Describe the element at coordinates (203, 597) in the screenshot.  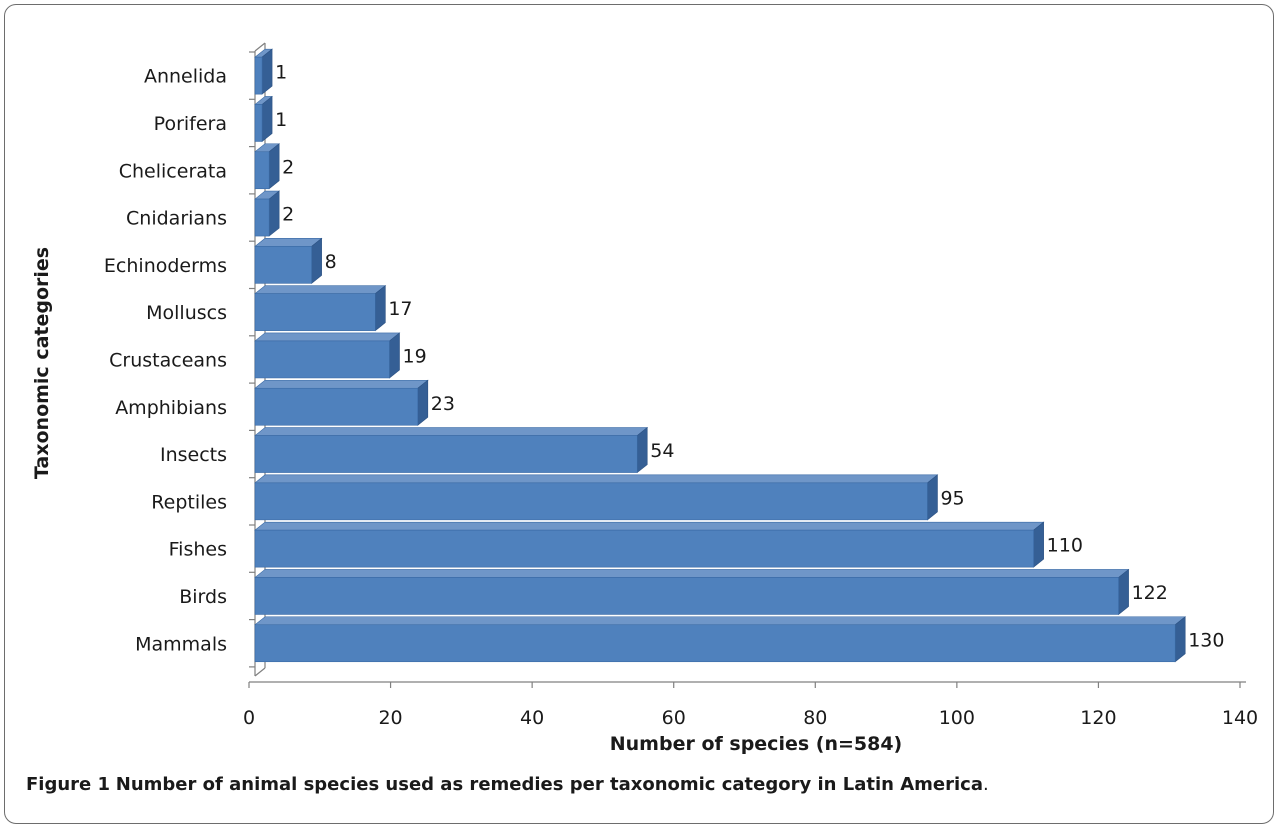
I see `category-label: Birds` at that location.